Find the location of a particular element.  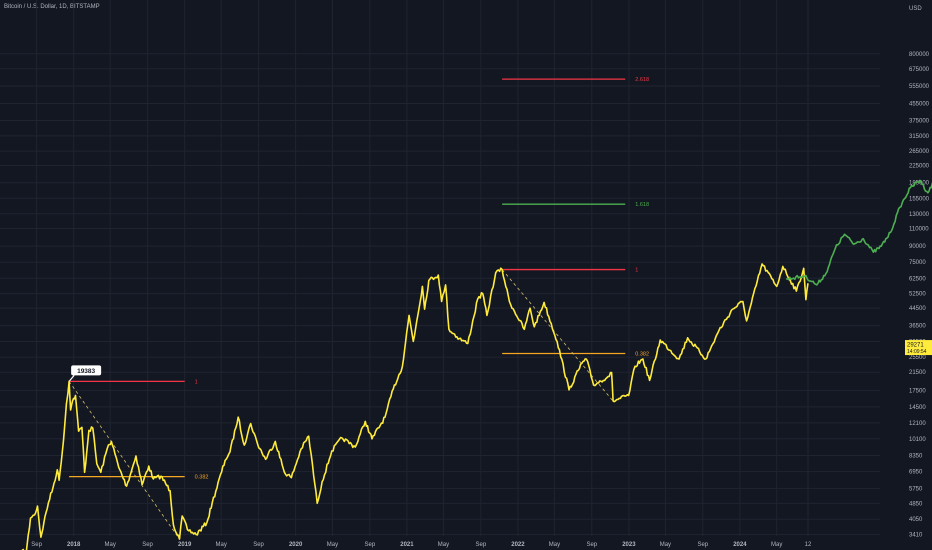

x-tick-label: 2022 is located at coordinates (518, 545).